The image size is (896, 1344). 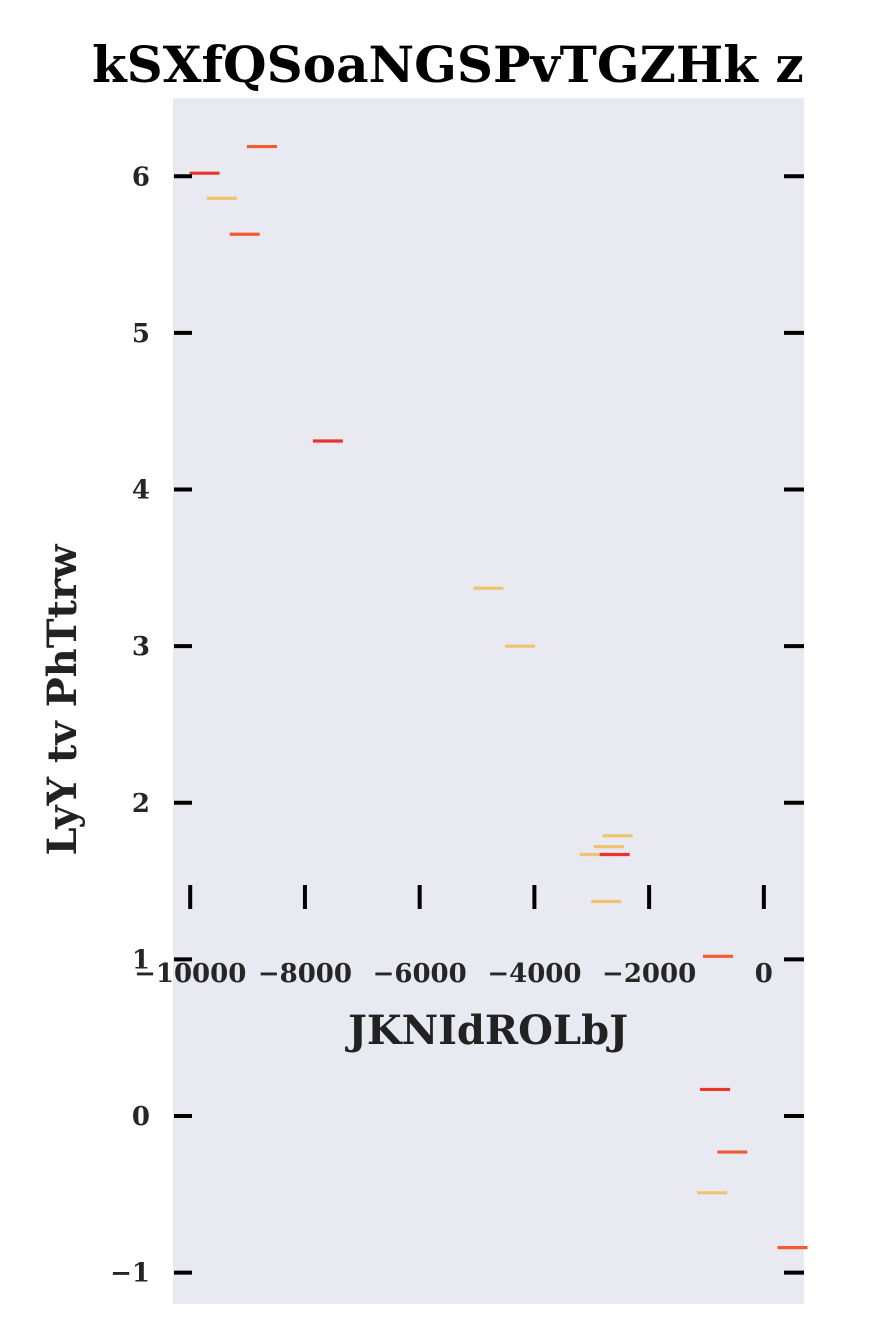 What do you see at coordinates (141, 960) in the screenshot?
I see `y-tick-label: 1` at bounding box center [141, 960].